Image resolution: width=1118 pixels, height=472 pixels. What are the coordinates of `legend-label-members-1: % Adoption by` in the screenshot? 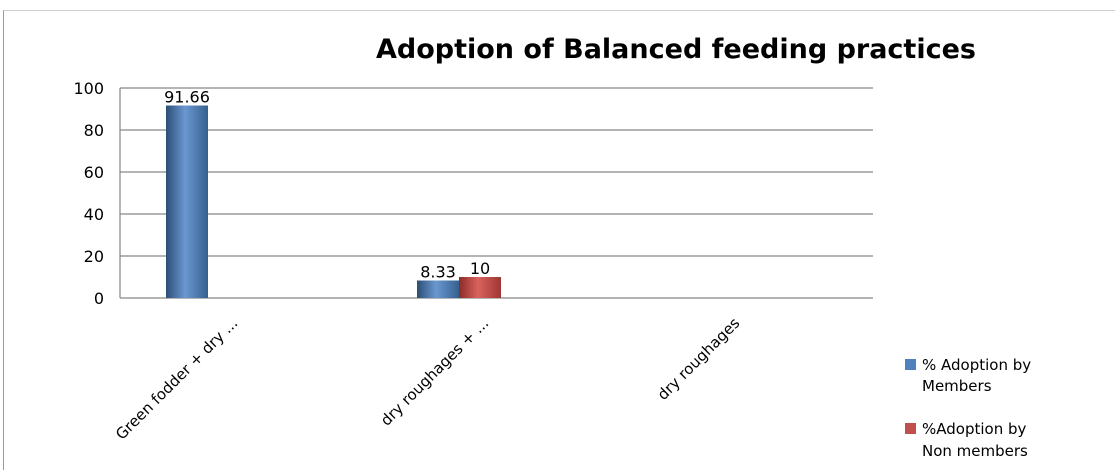 It's located at (976, 365).